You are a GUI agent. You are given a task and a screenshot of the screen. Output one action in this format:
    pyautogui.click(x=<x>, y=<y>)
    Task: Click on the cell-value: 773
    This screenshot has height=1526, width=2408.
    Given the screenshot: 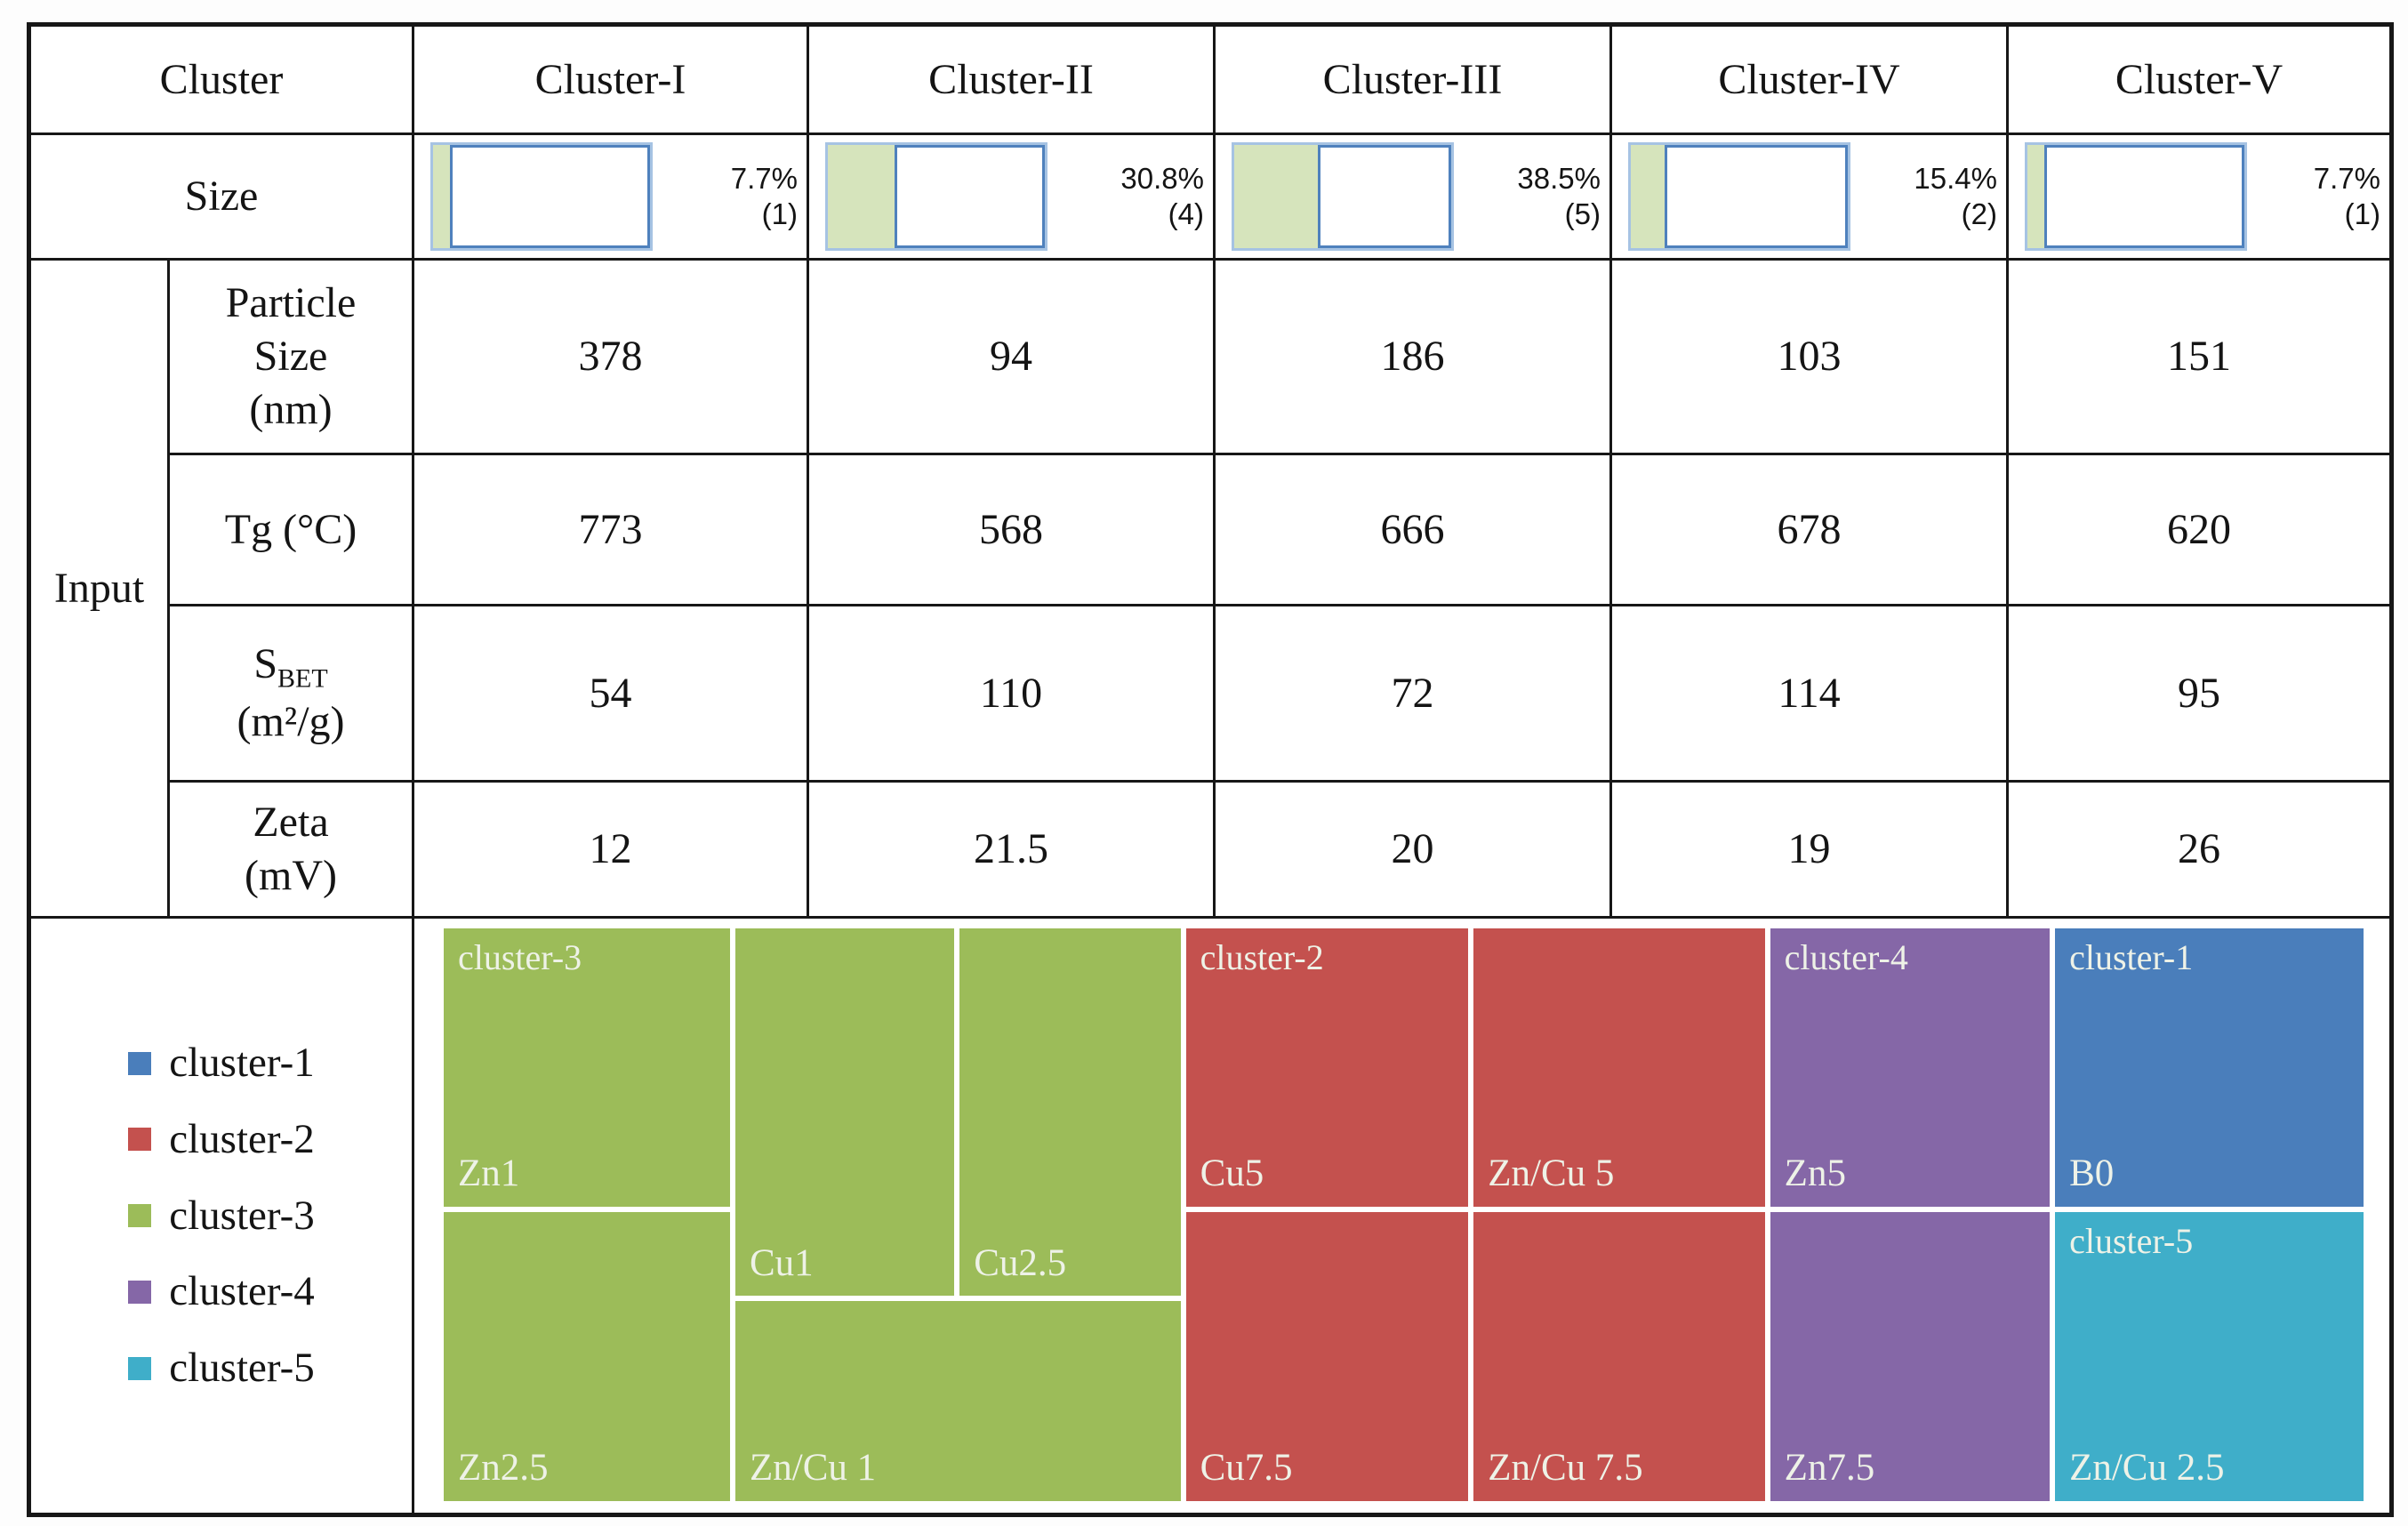 What is the action you would take?
    pyautogui.click(x=610, y=529)
    